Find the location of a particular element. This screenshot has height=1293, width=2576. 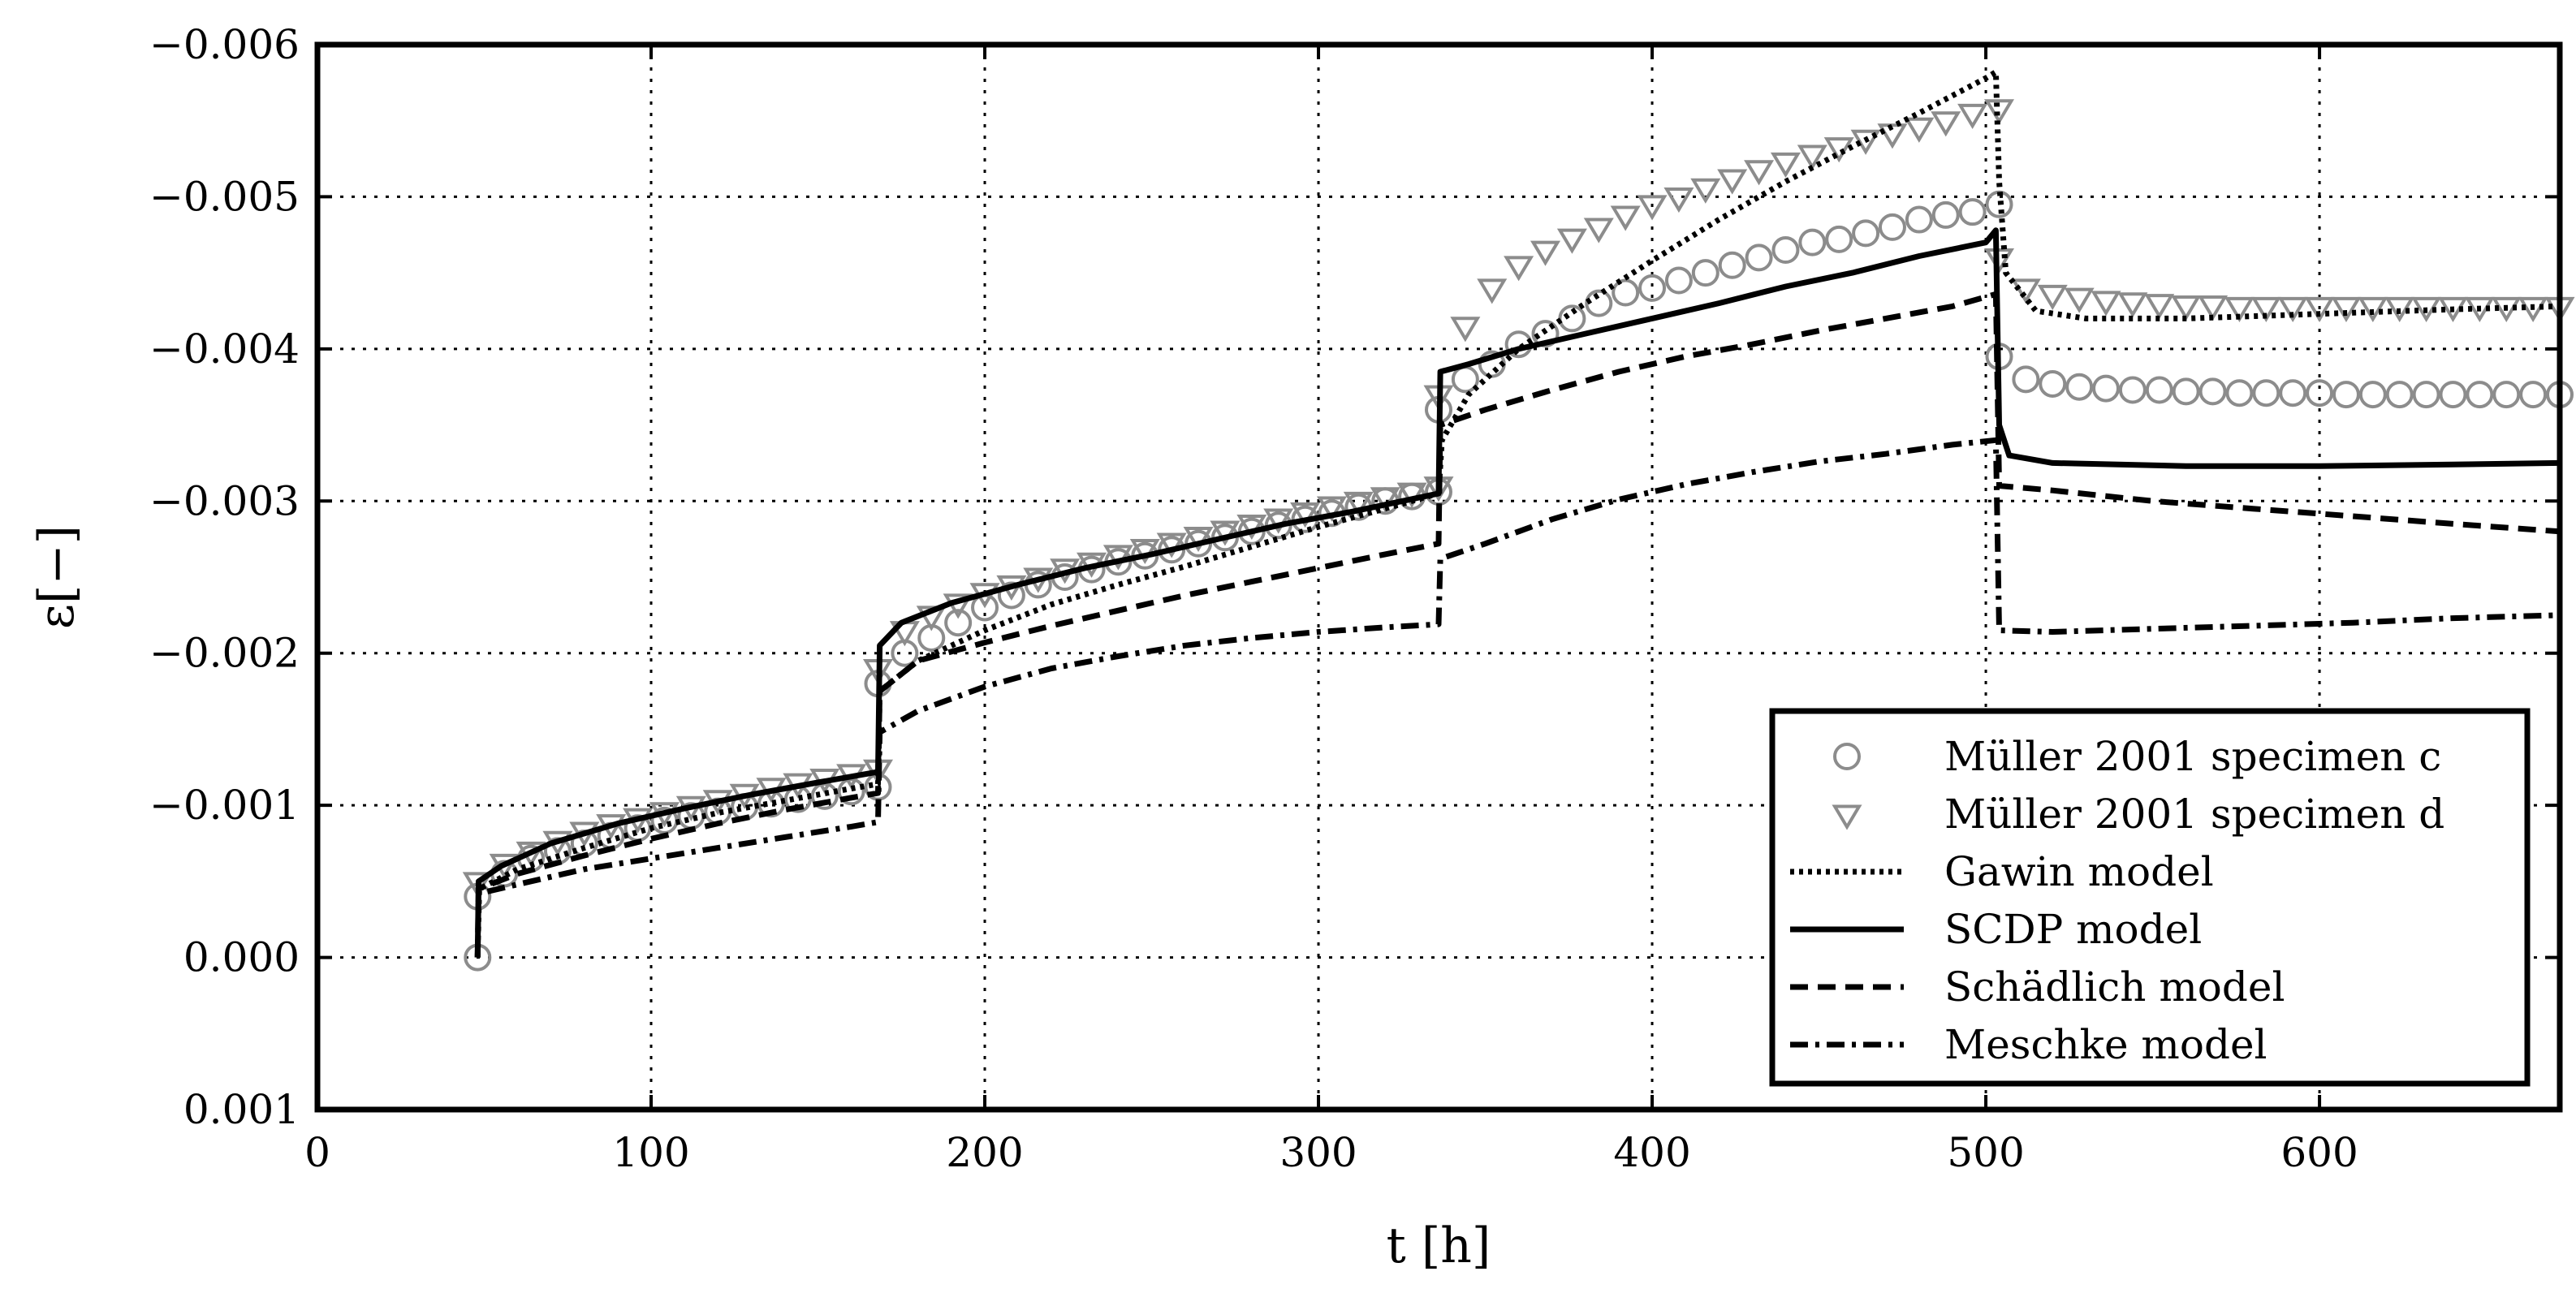

y-tick-label: −0.006 is located at coordinates (224, 44).